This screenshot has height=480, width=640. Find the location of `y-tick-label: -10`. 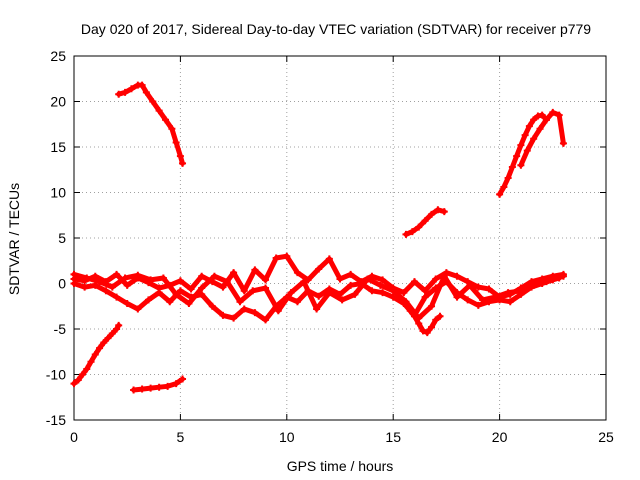

y-tick-label: -10 is located at coordinates (56, 375).